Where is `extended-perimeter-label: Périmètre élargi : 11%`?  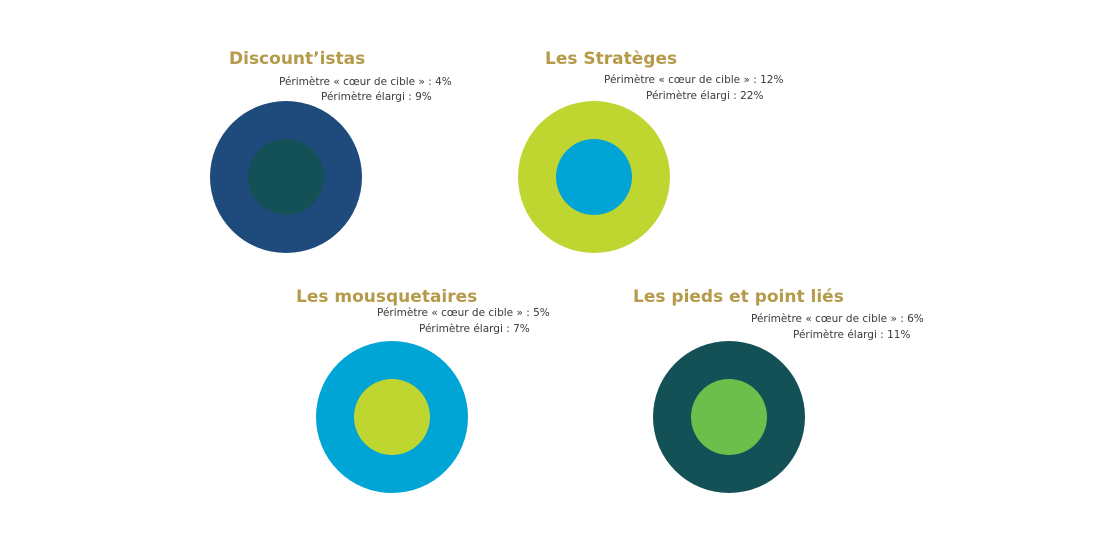
extended-perimeter-label: Périmètre élargi : 11% is located at coordinates (851, 335).